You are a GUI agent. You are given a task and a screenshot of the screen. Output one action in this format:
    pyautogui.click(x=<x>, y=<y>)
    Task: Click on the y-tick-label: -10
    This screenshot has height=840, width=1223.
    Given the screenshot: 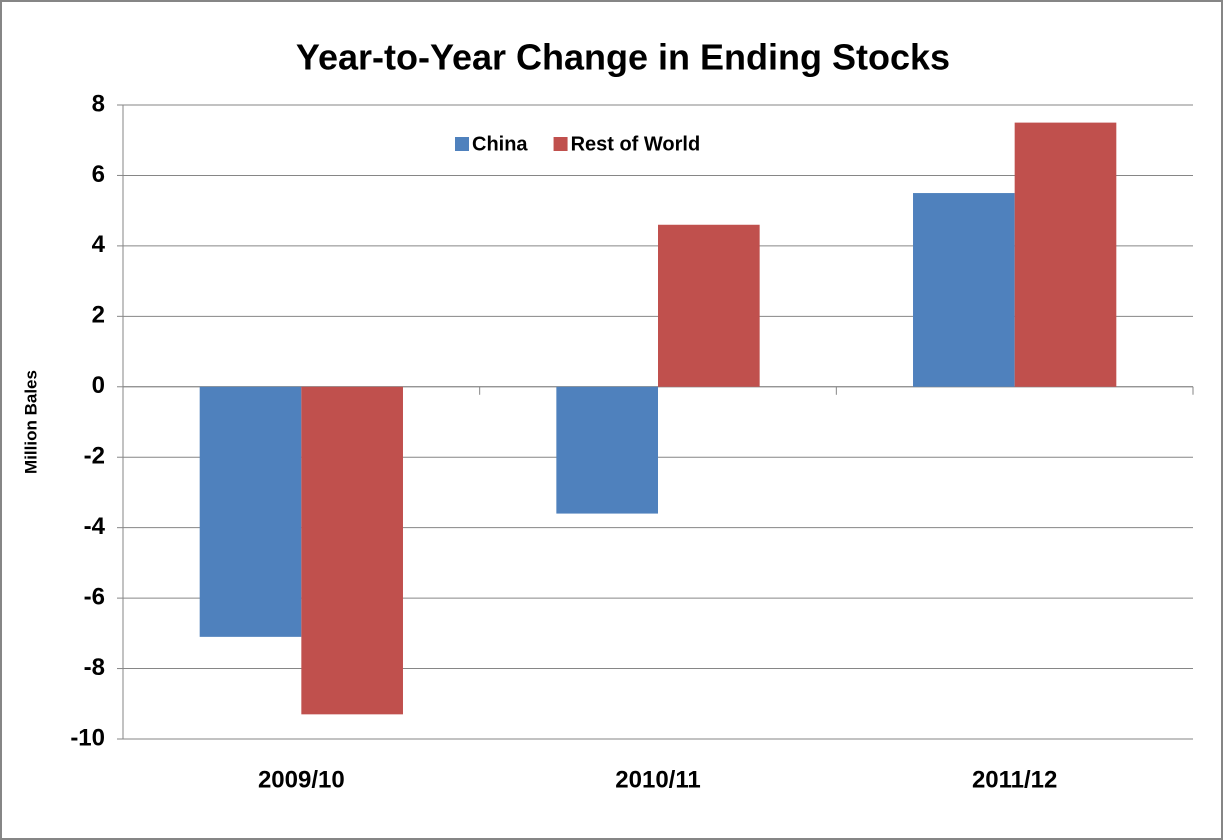 What is the action you would take?
    pyautogui.click(x=87, y=737)
    